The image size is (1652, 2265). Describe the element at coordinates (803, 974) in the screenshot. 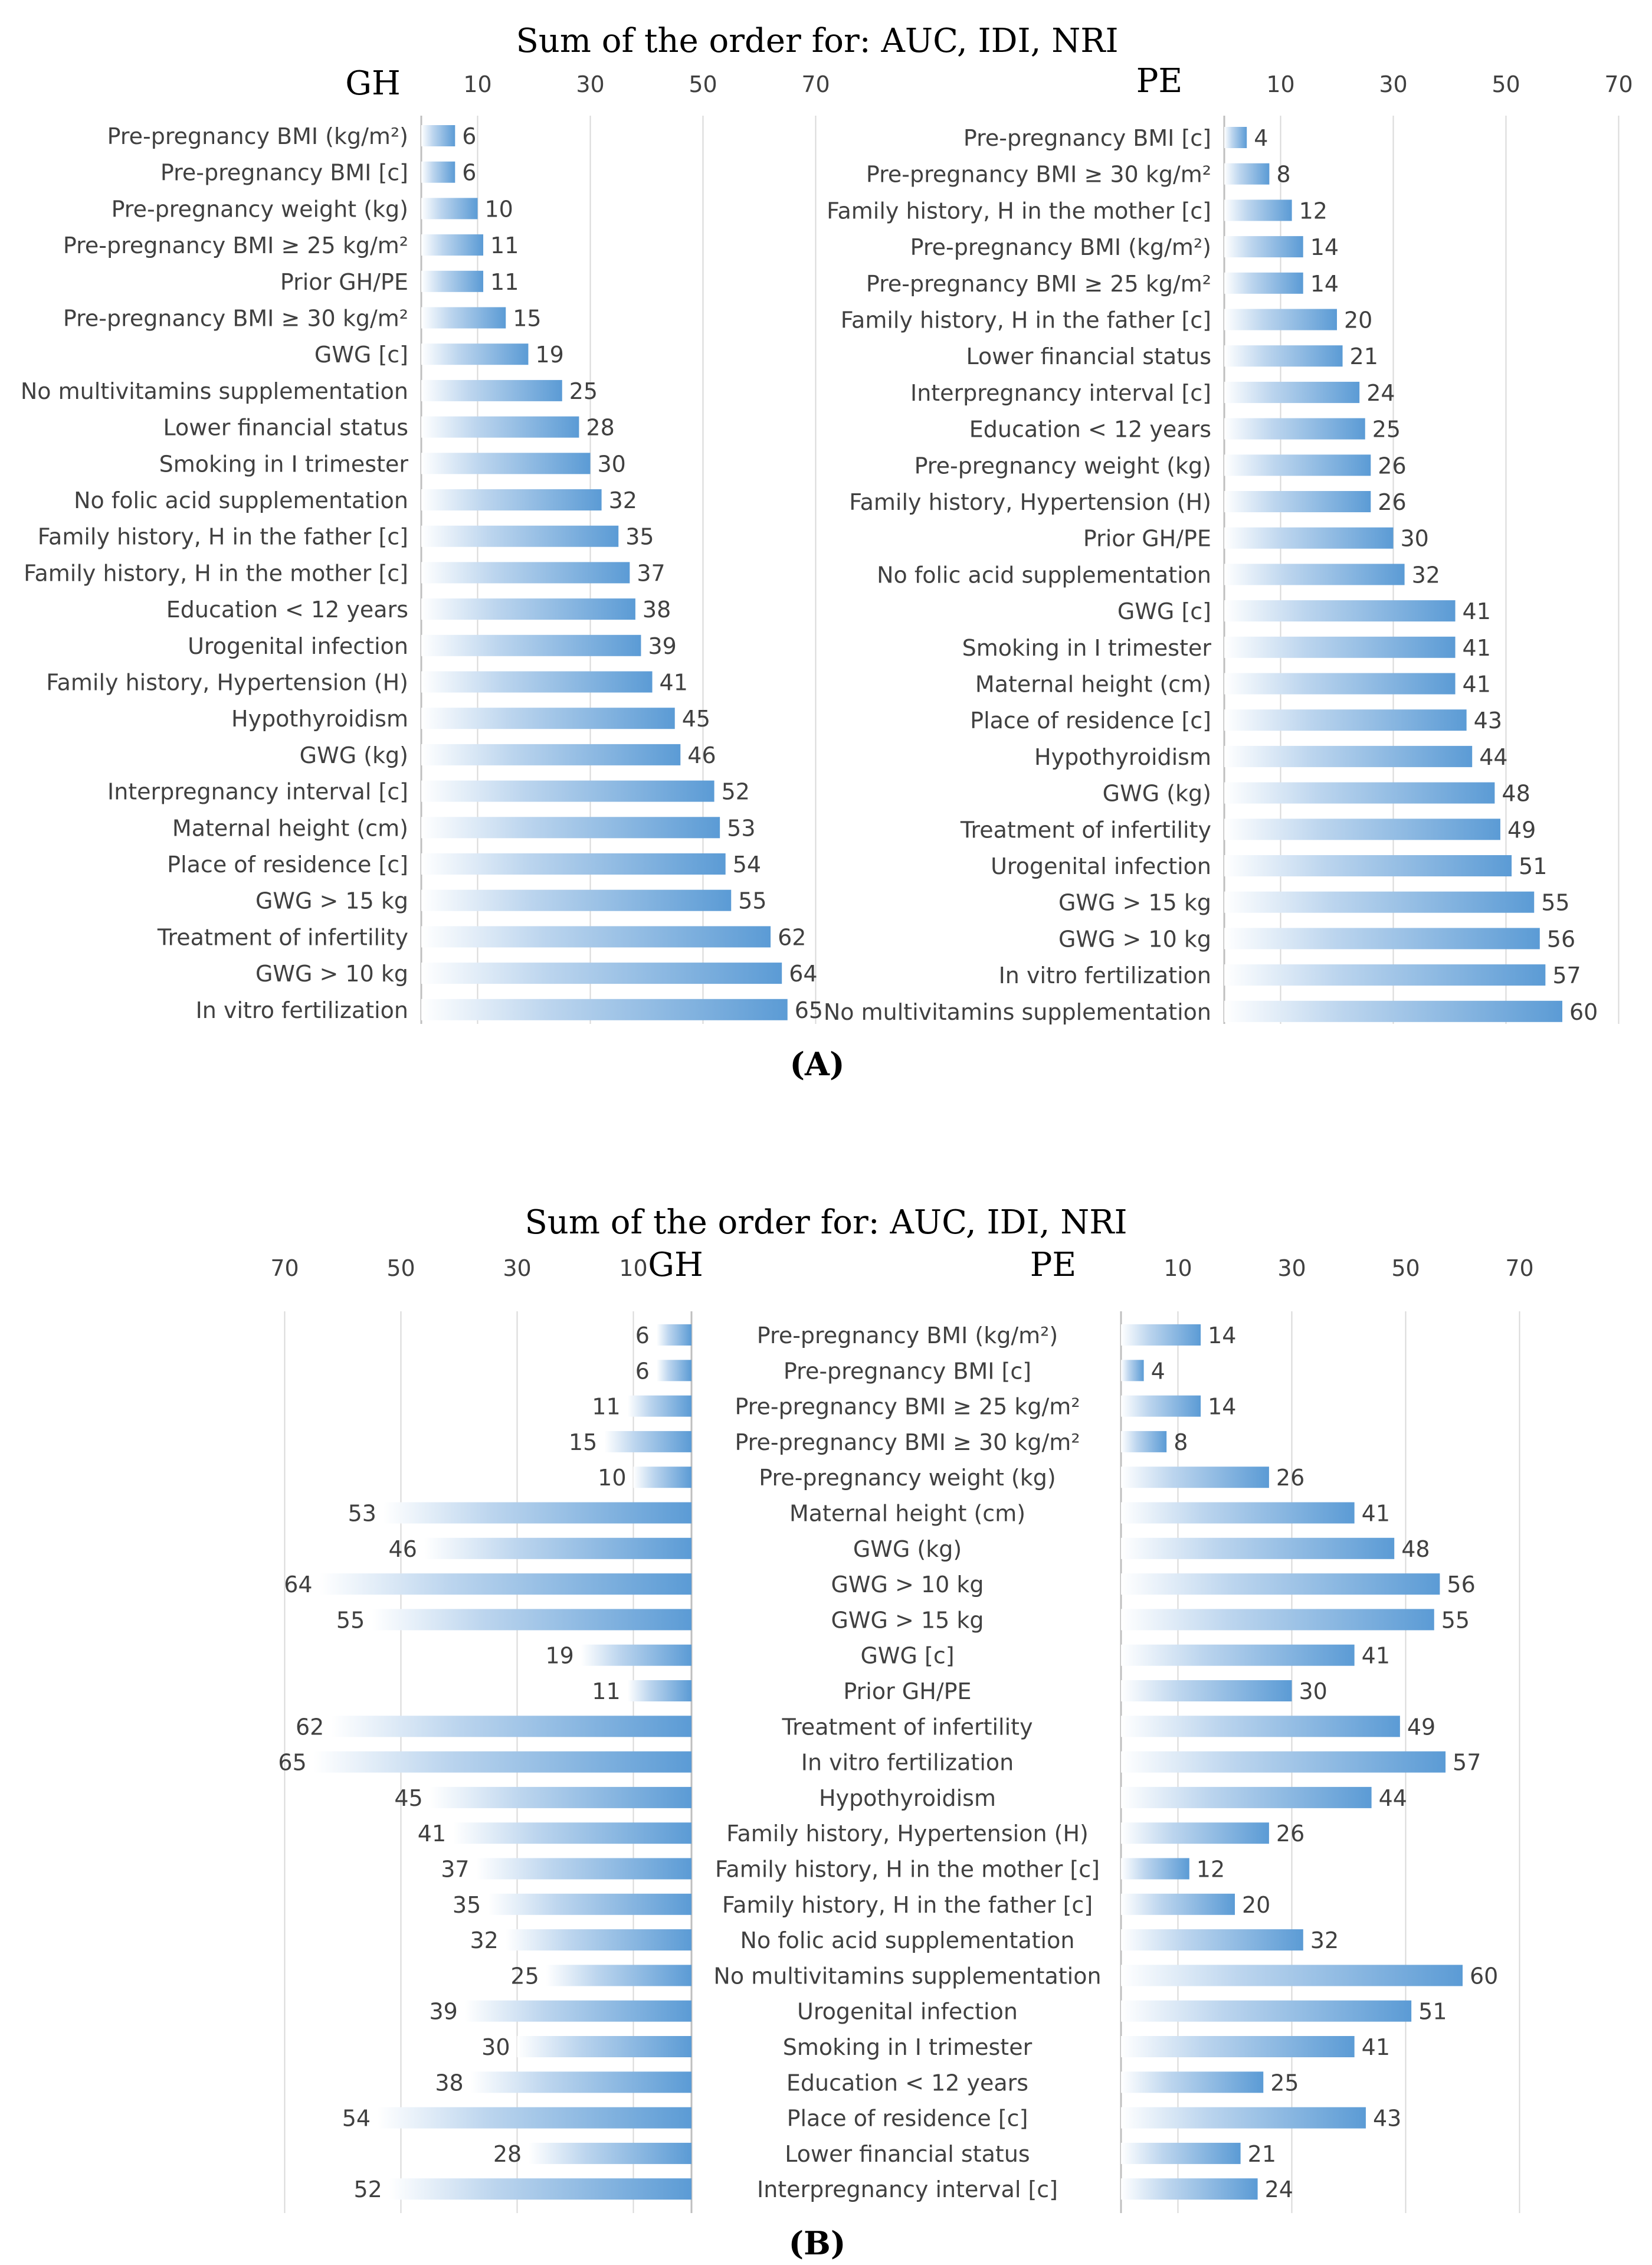

I see `a-gh-data-label: 64` at that location.